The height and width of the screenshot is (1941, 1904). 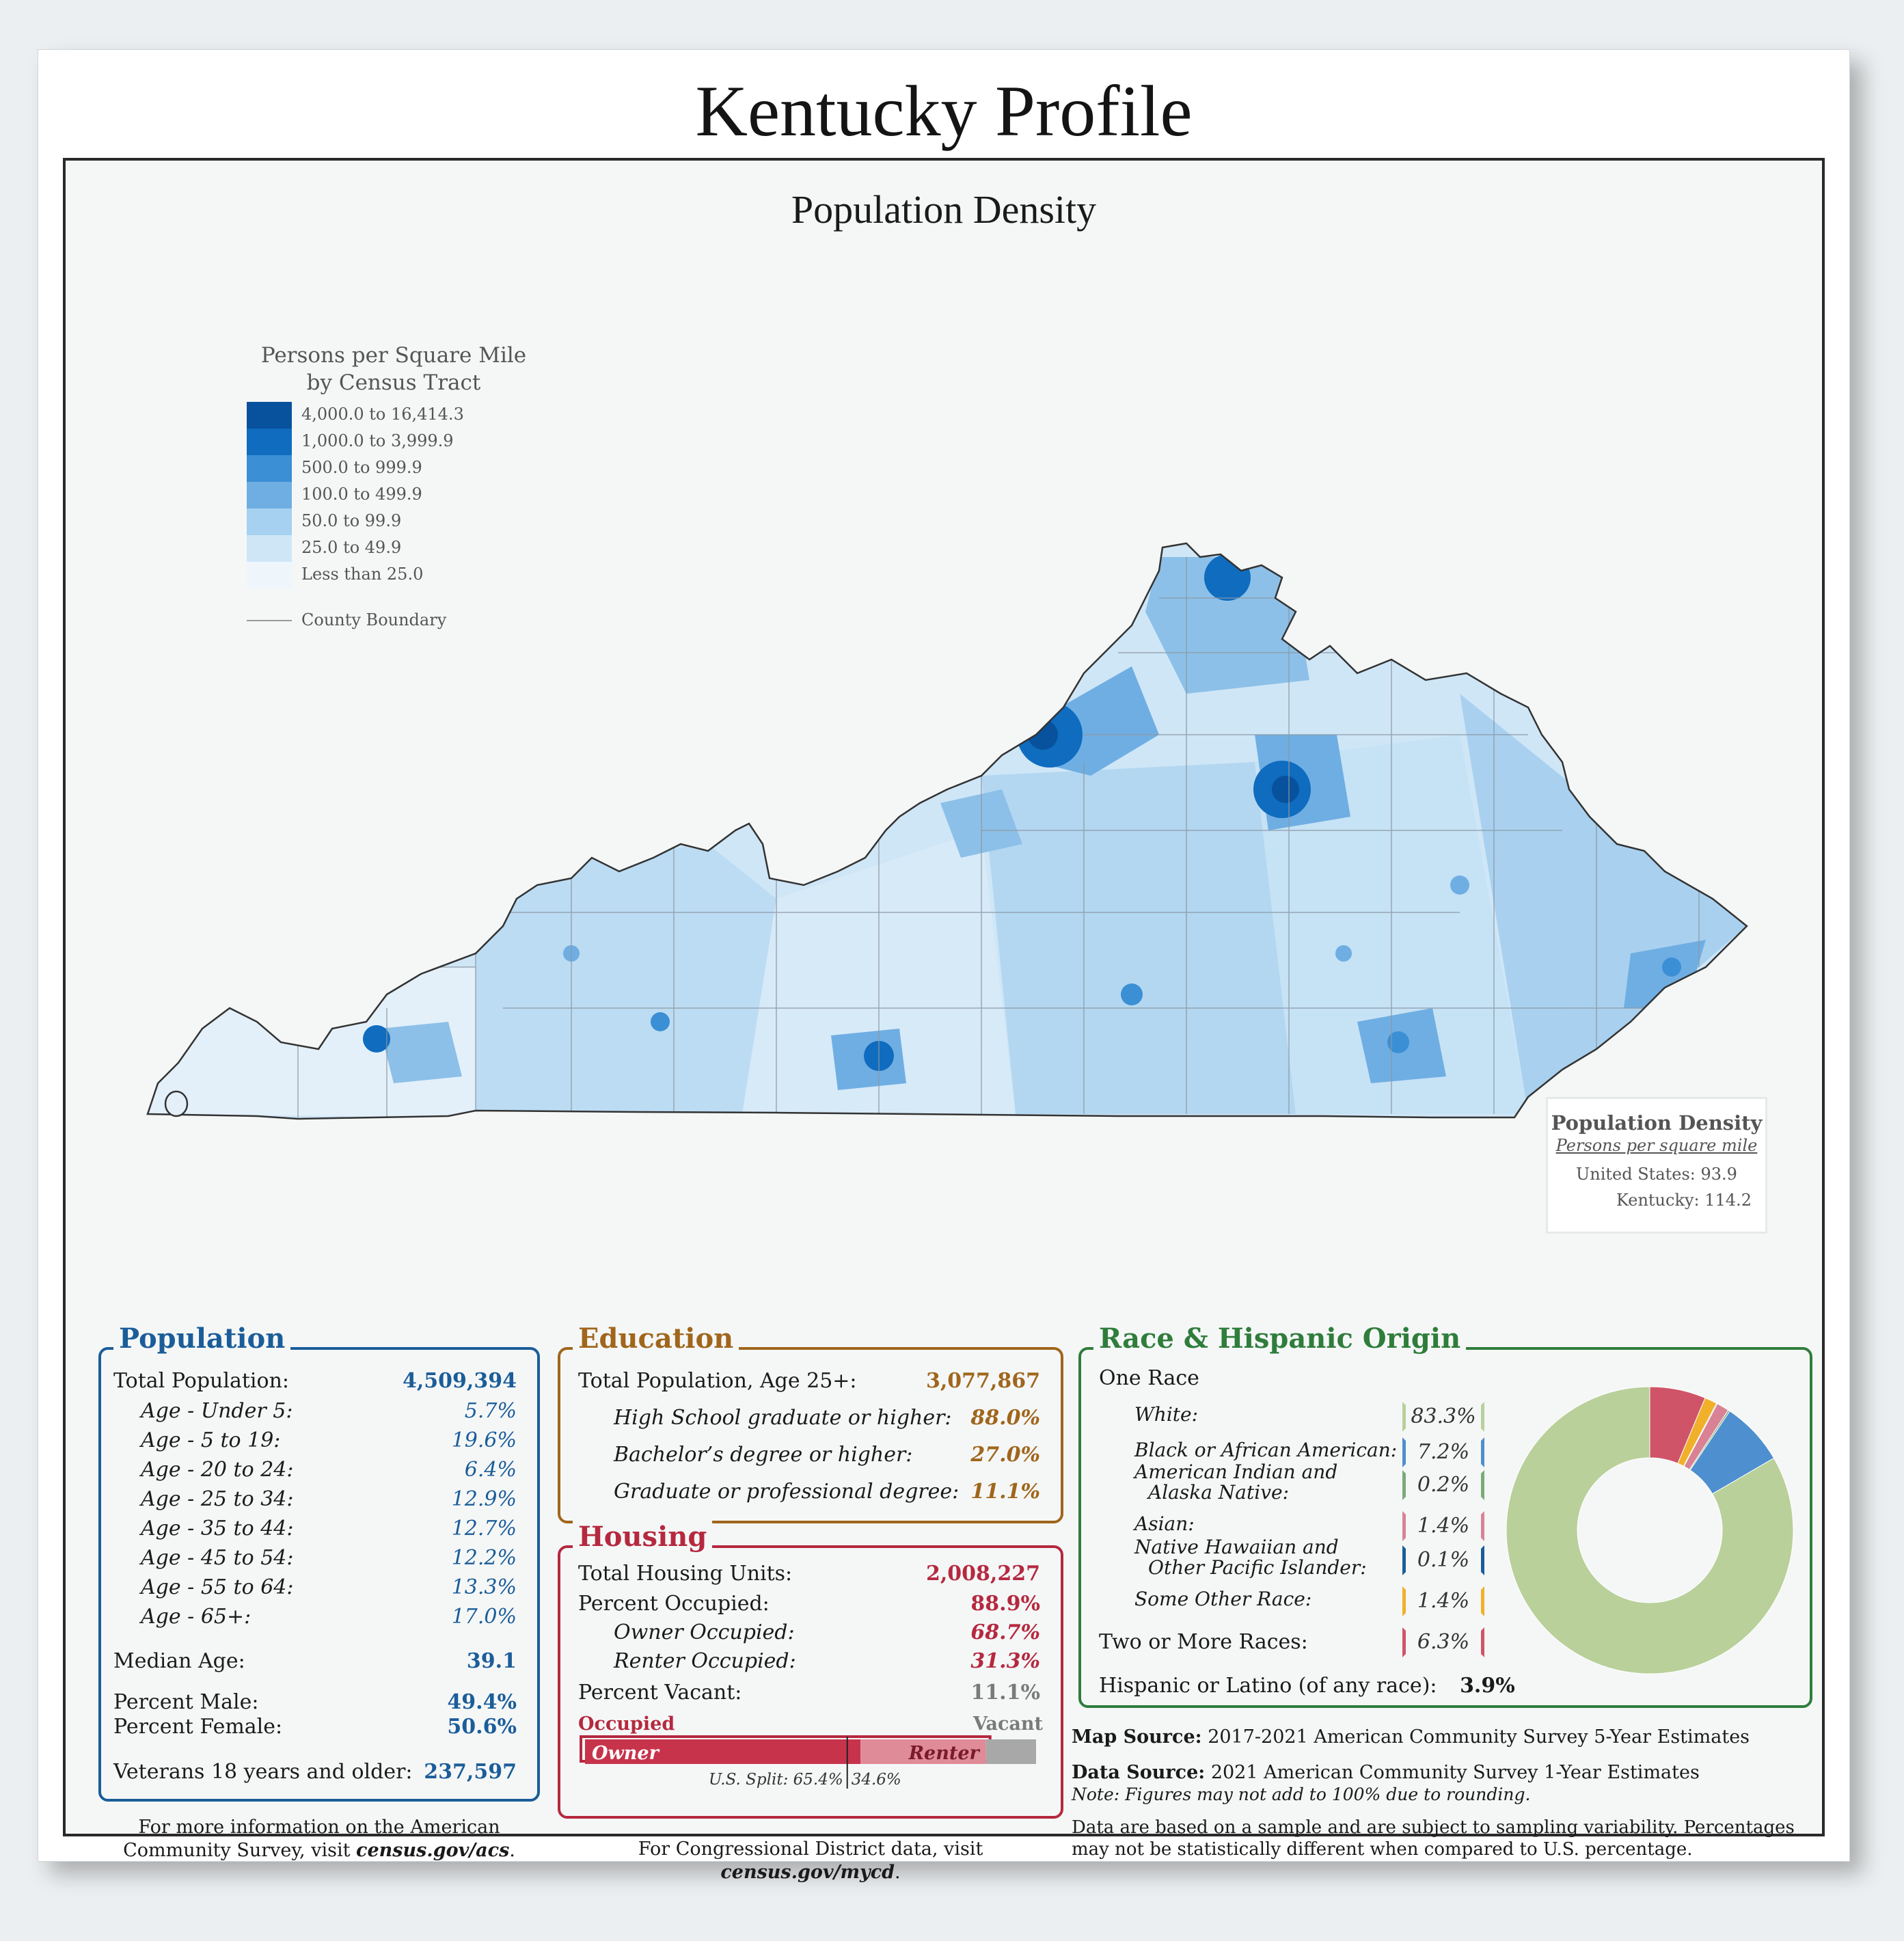 I want to click on housing-total-row: Total Housing Units: 2,008,227, so click(x=809, y=1574).